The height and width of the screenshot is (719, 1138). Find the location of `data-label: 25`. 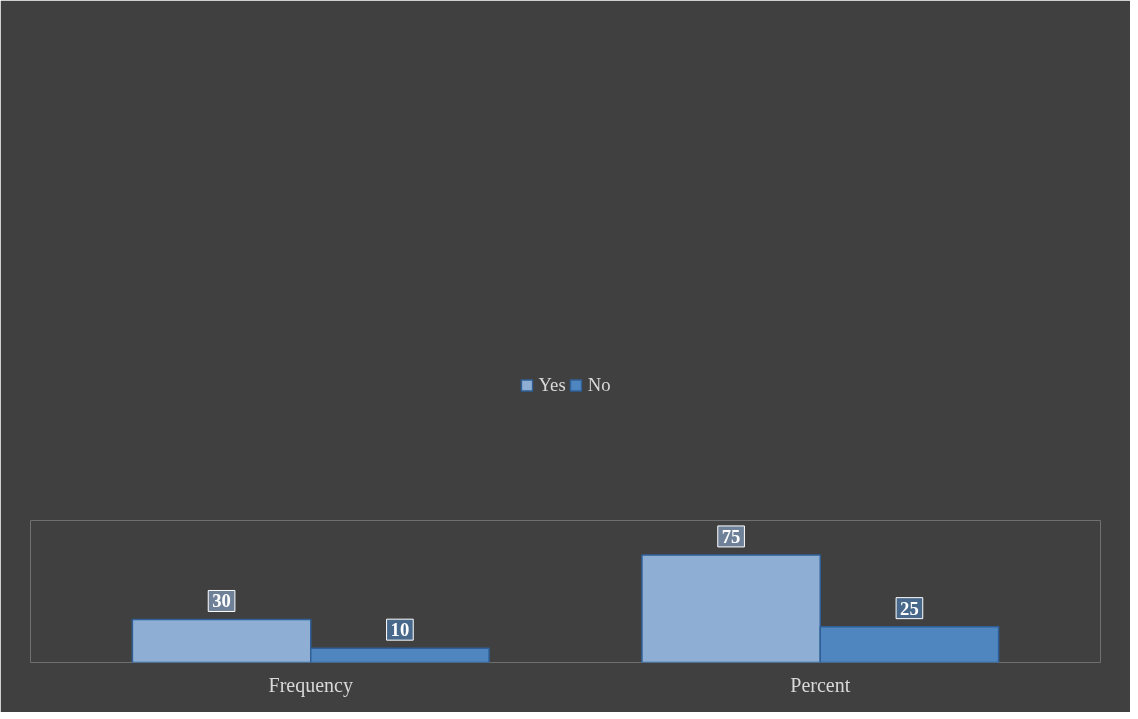

data-label: 25 is located at coordinates (909, 608).